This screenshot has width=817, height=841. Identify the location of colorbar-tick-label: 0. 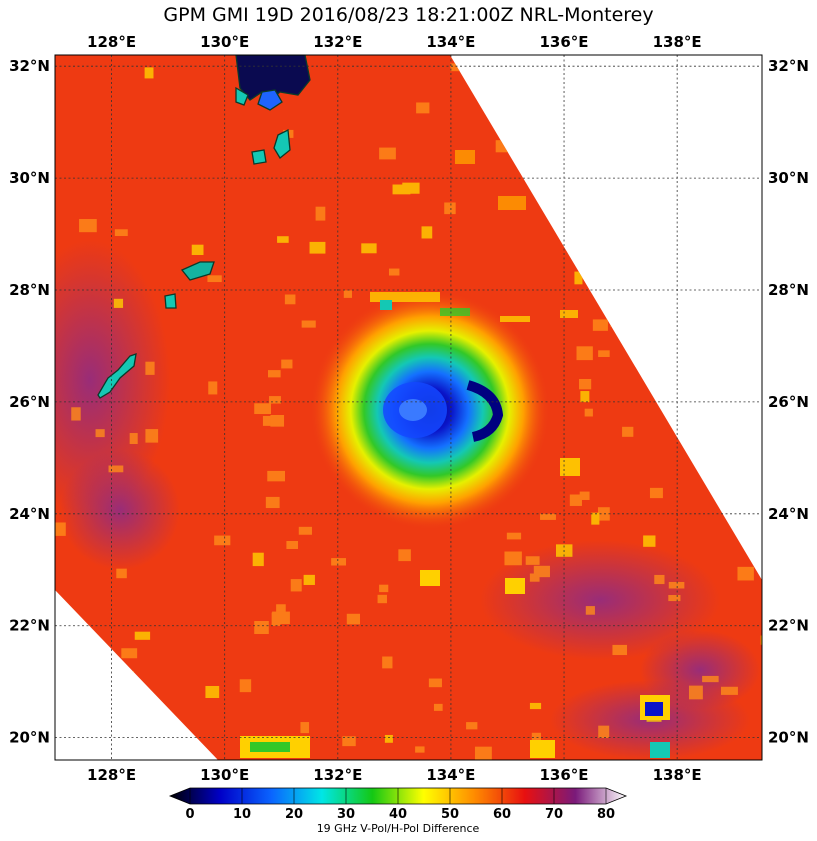
(189, 814).